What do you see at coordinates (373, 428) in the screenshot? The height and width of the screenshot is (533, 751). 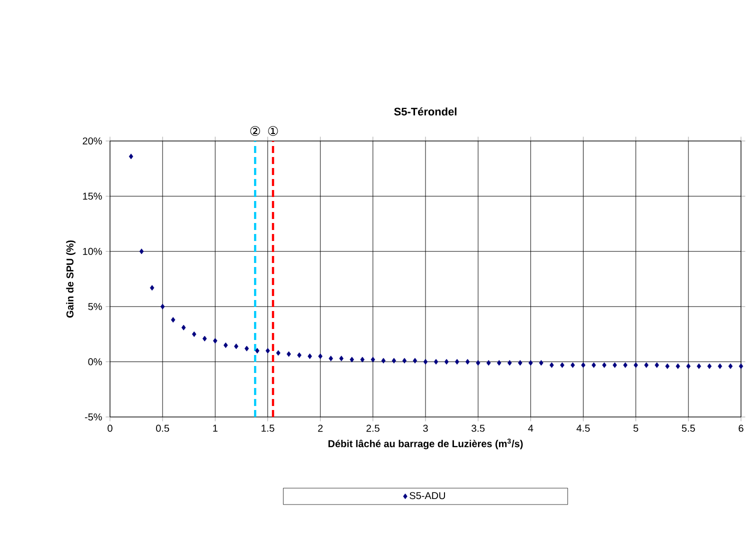 I see `x-tick-label: 2.5` at bounding box center [373, 428].